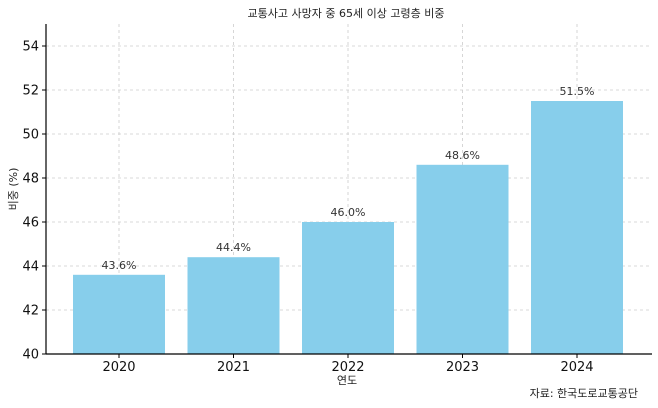  What do you see at coordinates (30, 223) in the screenshot?
I see `y-tick-label: 46` at bounding box center [30, 223].